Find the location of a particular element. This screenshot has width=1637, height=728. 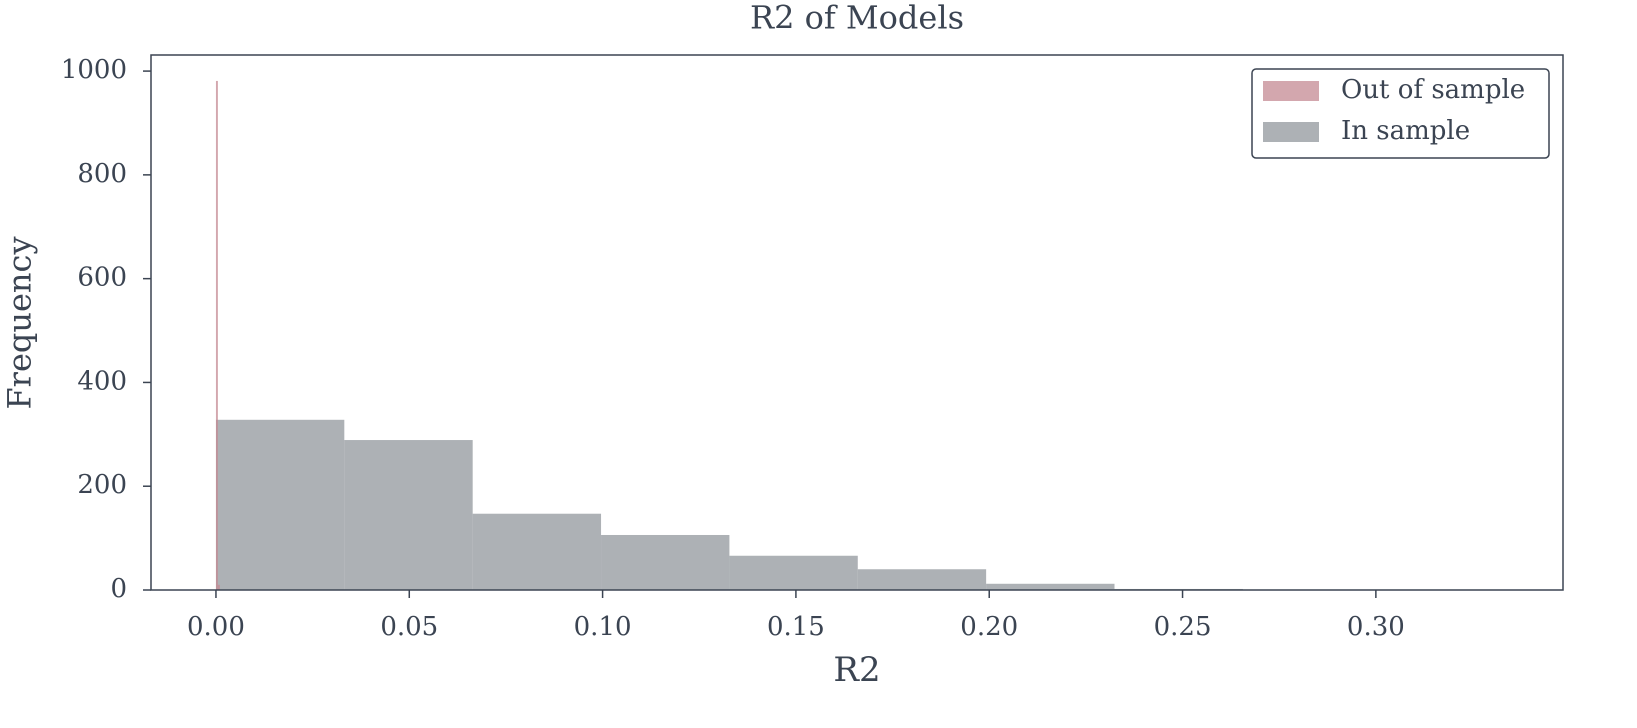

y-tick-label: 600 is located at coordinates (102, 278).